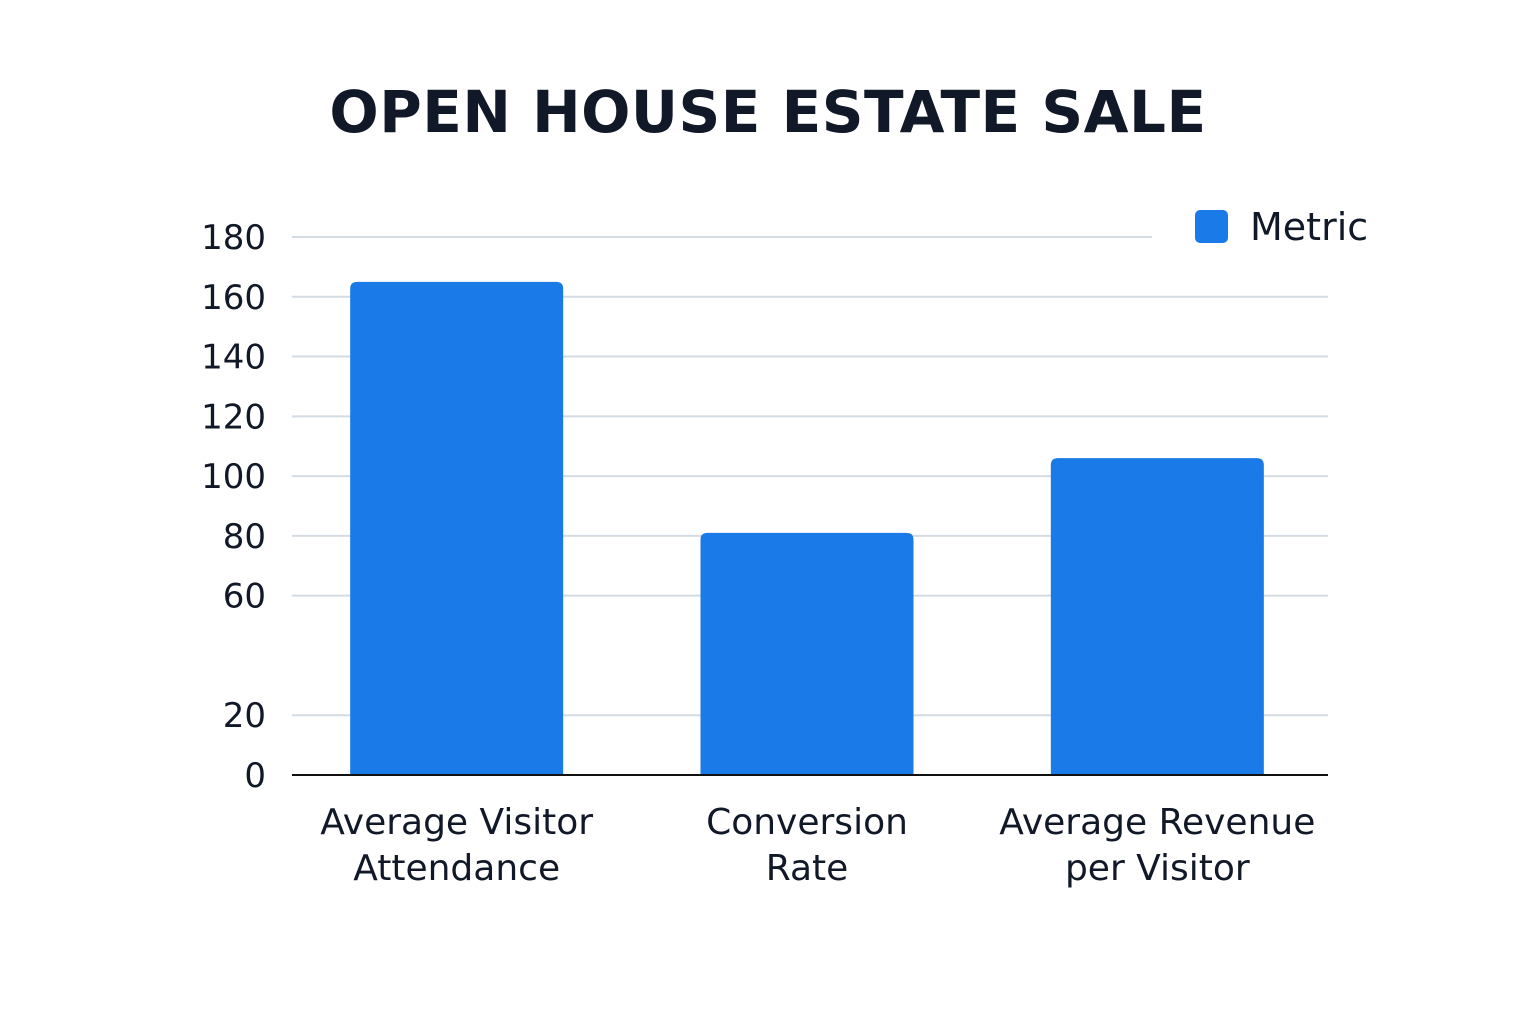  Describe the element at coordinates (1211, 226) in the screenshot. I see `legend-swatch` at that location.